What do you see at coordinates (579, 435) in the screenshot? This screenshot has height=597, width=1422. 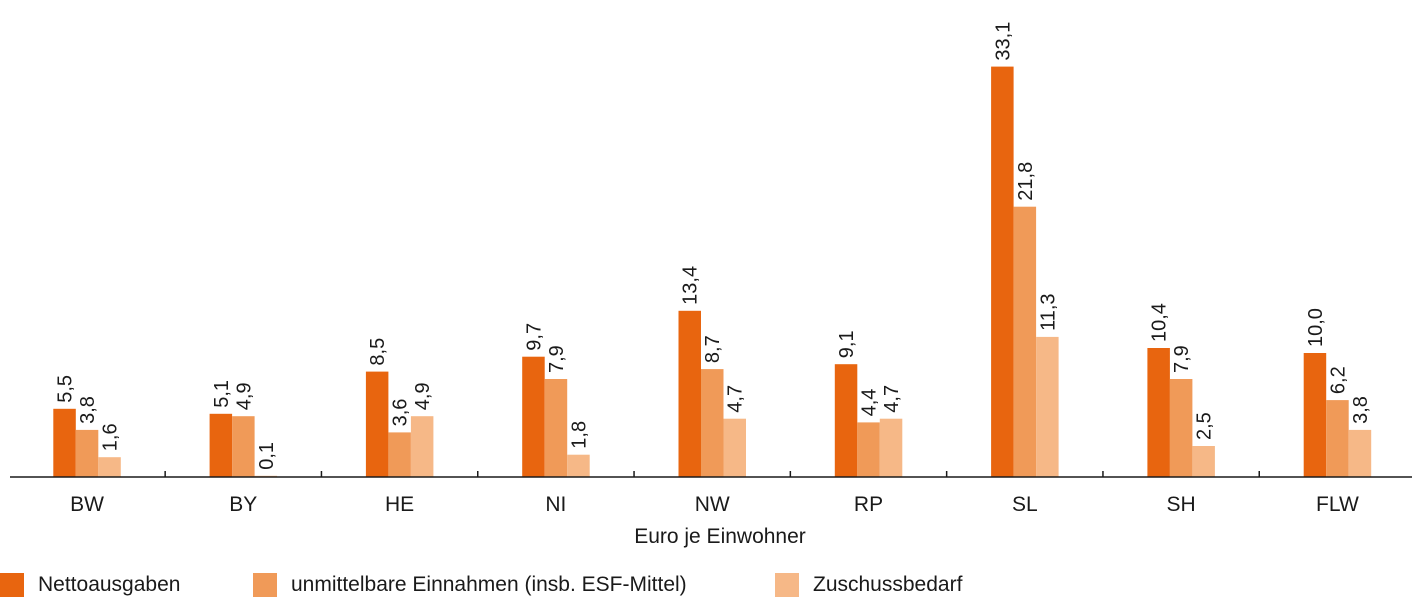 I see `data-label: 1,8` at bounding box center [579, 435].